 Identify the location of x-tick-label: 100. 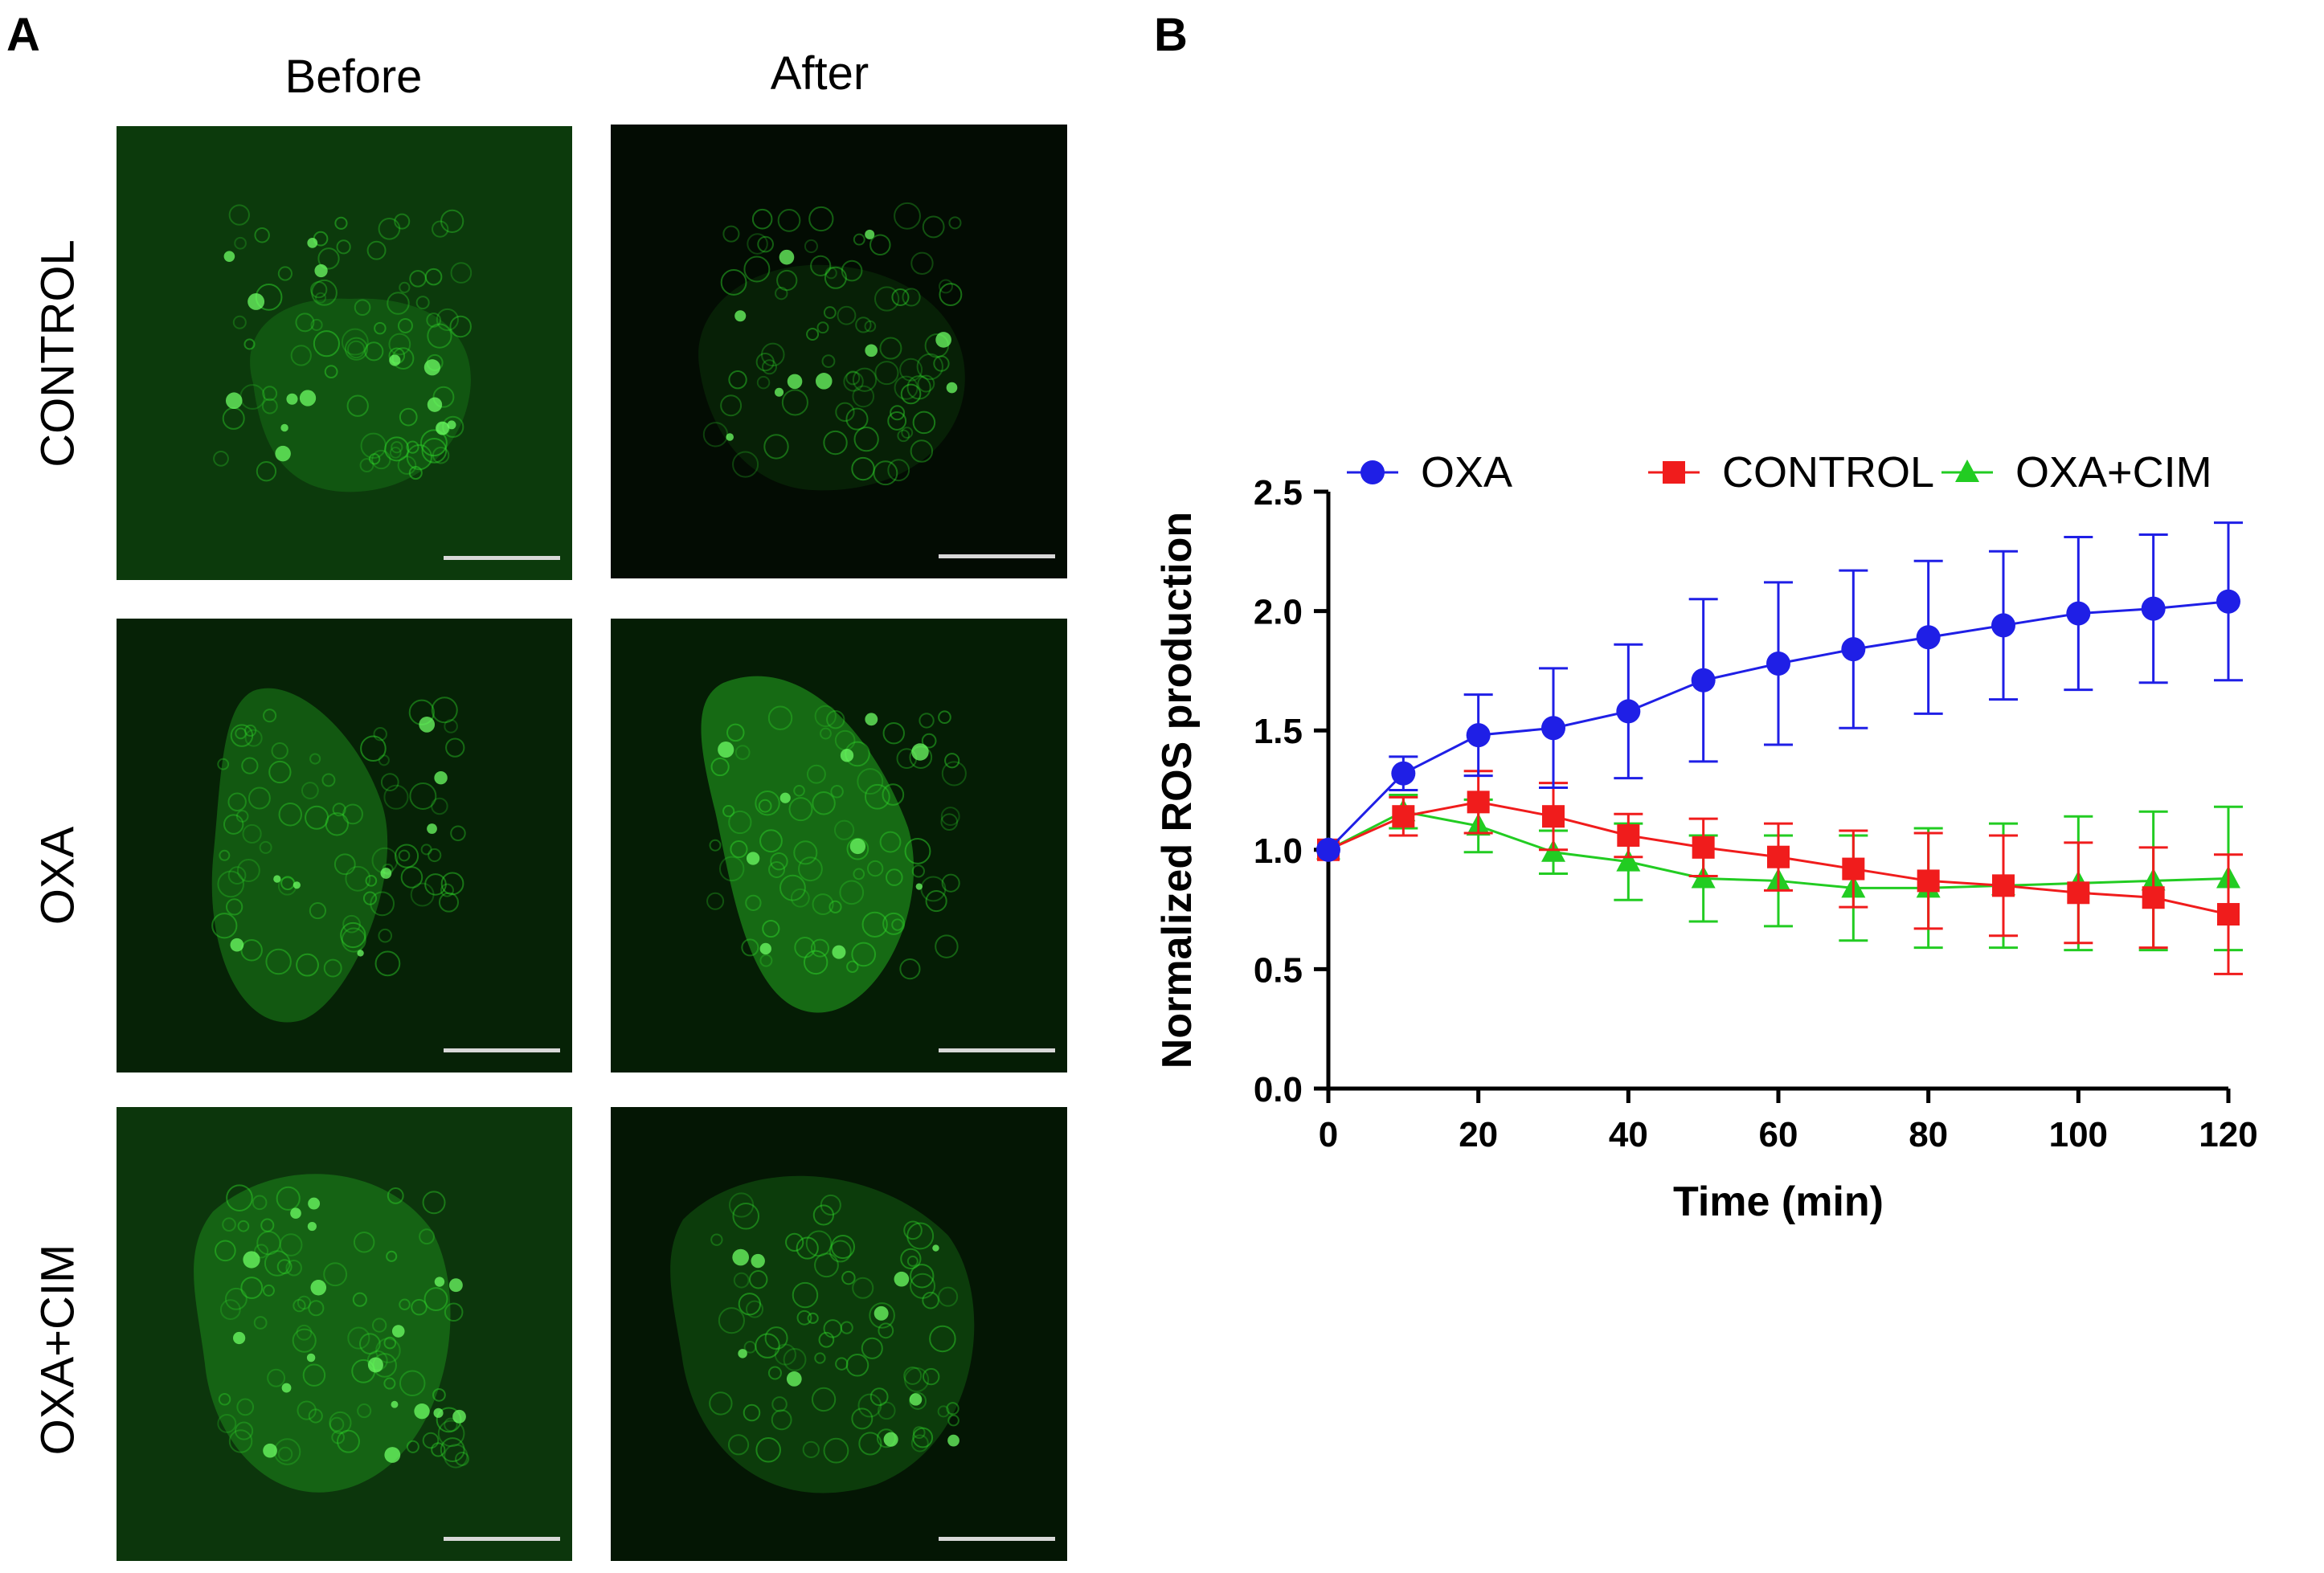
(2078, 1134).